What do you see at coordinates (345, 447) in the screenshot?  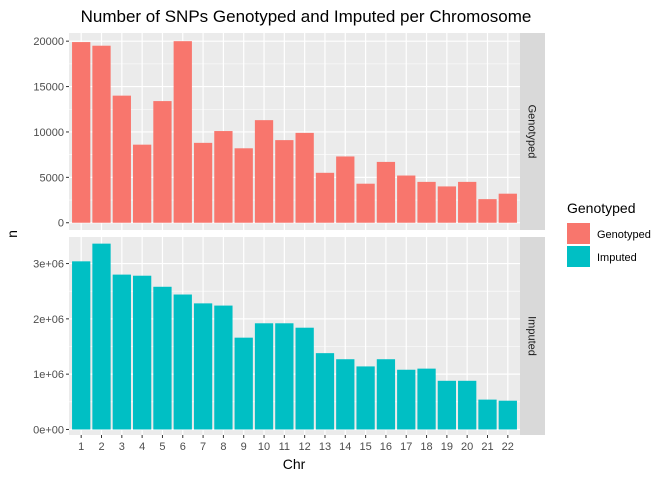 I see `x-tick-label: 14` at bounding box center [345, 447].